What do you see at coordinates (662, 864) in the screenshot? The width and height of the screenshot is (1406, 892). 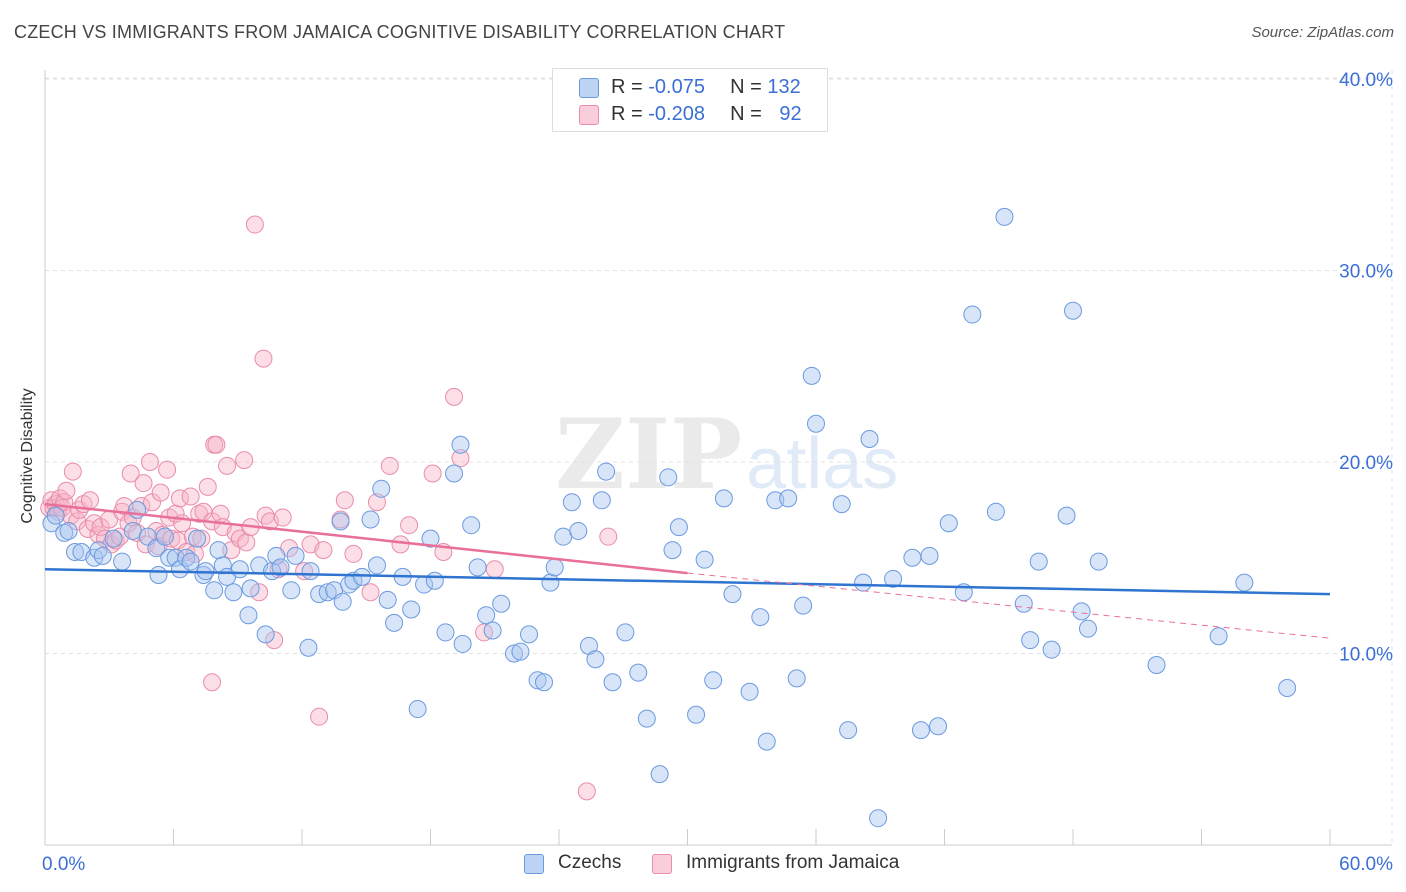 I see `legend-jamaica-swatch` at bounding box center [662, 864].